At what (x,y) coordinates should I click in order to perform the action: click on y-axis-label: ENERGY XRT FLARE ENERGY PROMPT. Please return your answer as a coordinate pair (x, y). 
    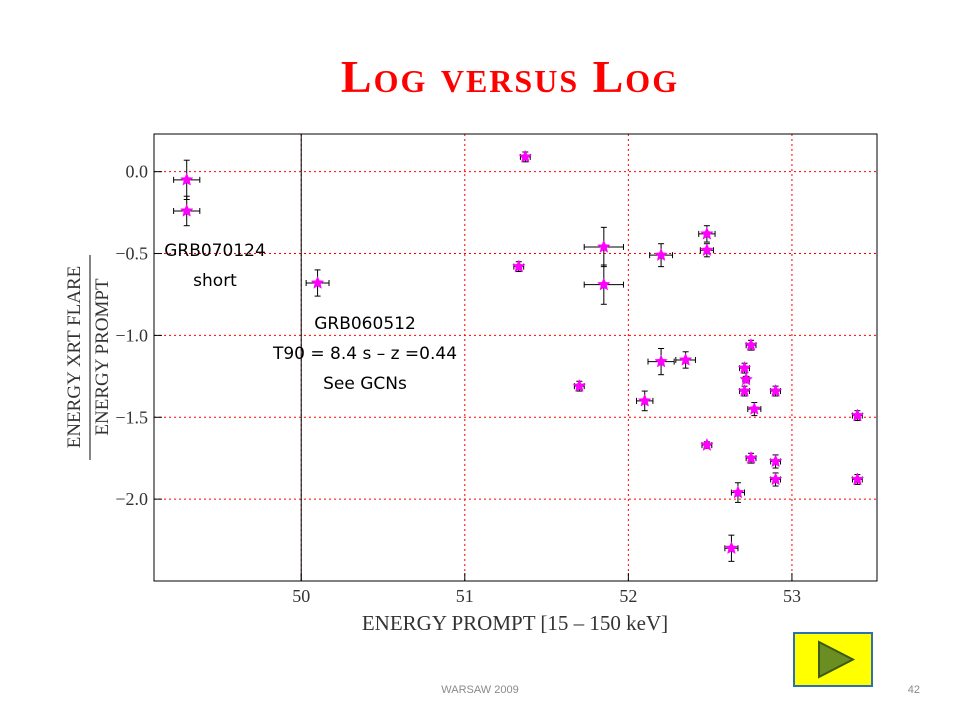
    Looking at the image, I should click on (88, 357).